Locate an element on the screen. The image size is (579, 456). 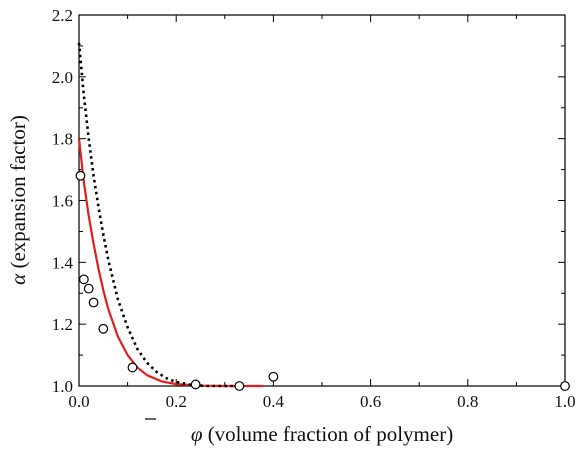
x-axis-title: φ (volume fraction of polymer) is located at coordinates (322, 434).